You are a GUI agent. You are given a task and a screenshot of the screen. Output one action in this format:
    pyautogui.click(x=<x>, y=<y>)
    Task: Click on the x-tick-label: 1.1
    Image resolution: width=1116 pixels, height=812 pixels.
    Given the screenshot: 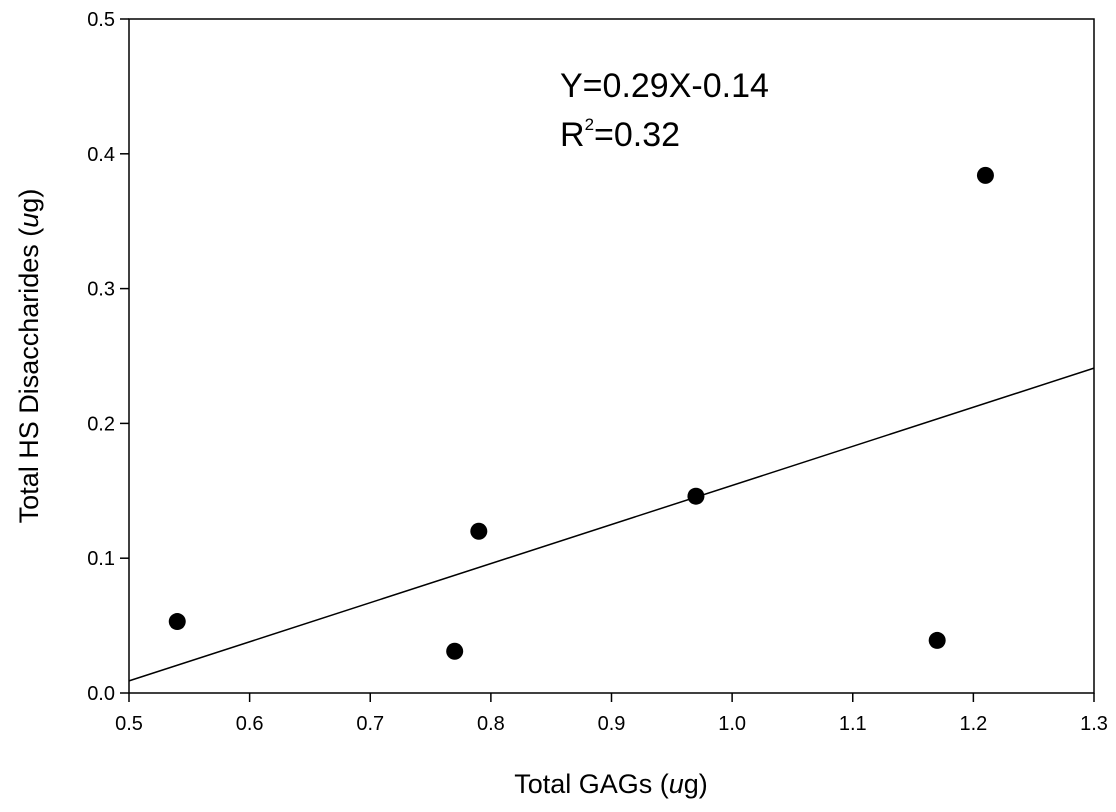 What is the action you would take?
    pyautogui.click(x=853, y=724)
    